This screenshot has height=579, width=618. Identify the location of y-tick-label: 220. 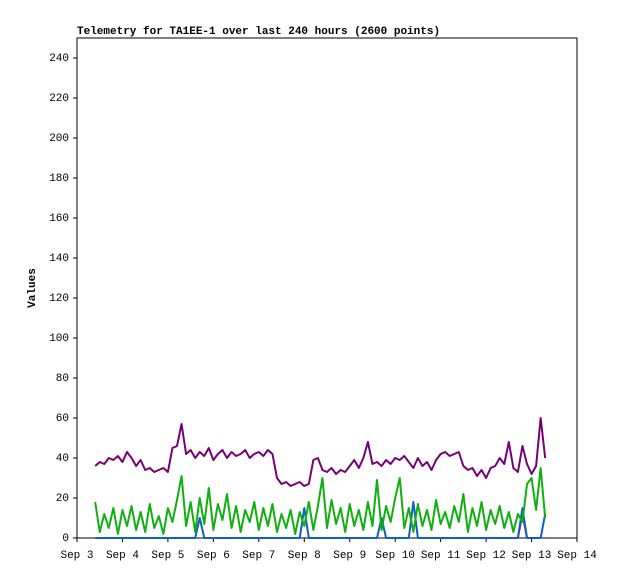
(59, 99).